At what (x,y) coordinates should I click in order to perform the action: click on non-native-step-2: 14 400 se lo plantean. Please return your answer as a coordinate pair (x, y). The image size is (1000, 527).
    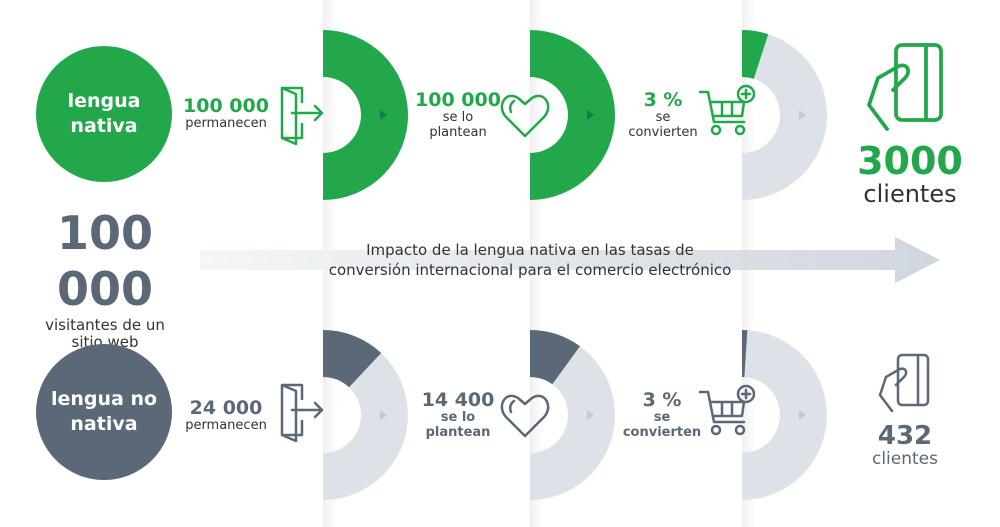
    Looking at the image, I should click on (458, 415).